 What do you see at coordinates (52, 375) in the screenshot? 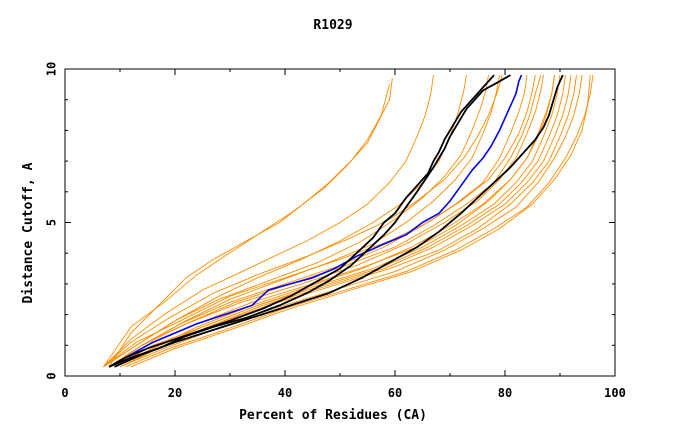
I see `y-tick-label: 0` at bounding box center [52, 375].